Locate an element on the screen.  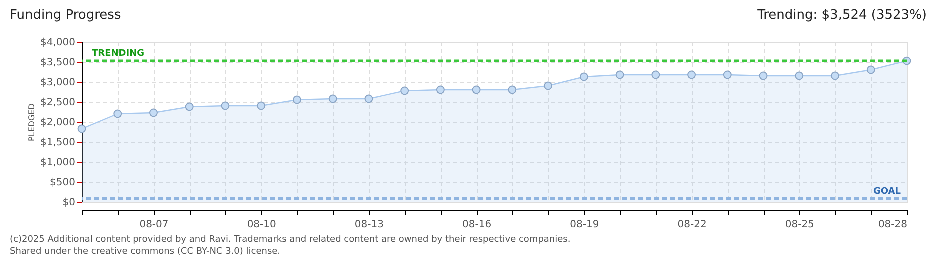
y-tick-label: $1,000 is located at coordinates (58, 163).